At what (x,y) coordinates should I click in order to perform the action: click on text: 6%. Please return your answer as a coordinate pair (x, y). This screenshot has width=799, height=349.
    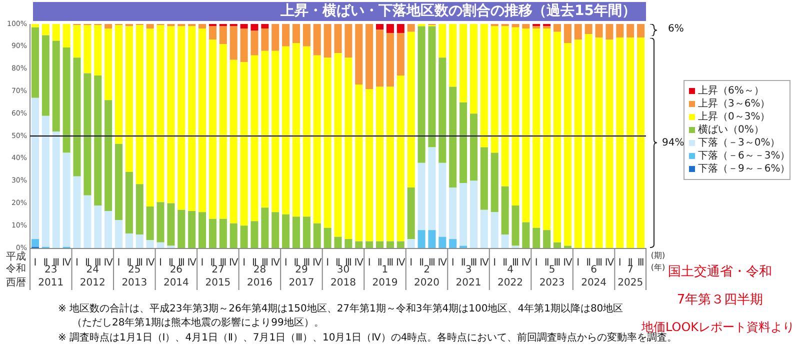
    Looking at the image, I should click on (676, 29).